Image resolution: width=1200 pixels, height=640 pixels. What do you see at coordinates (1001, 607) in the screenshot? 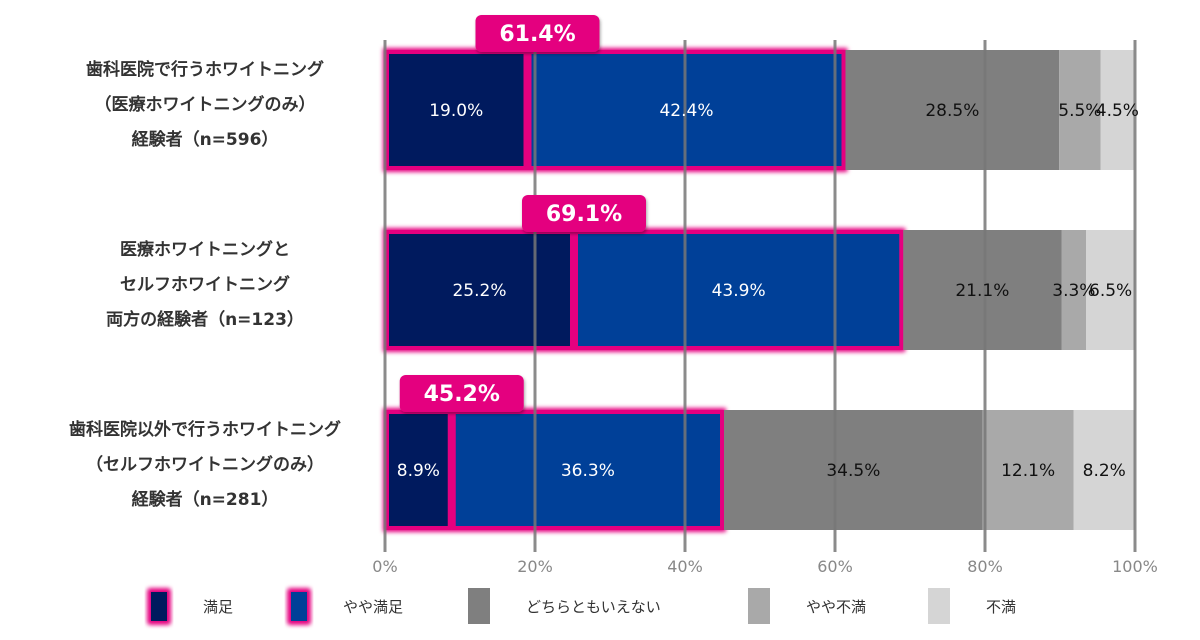
I see `legend-label: 不満` at bounding box center [1001, 607].